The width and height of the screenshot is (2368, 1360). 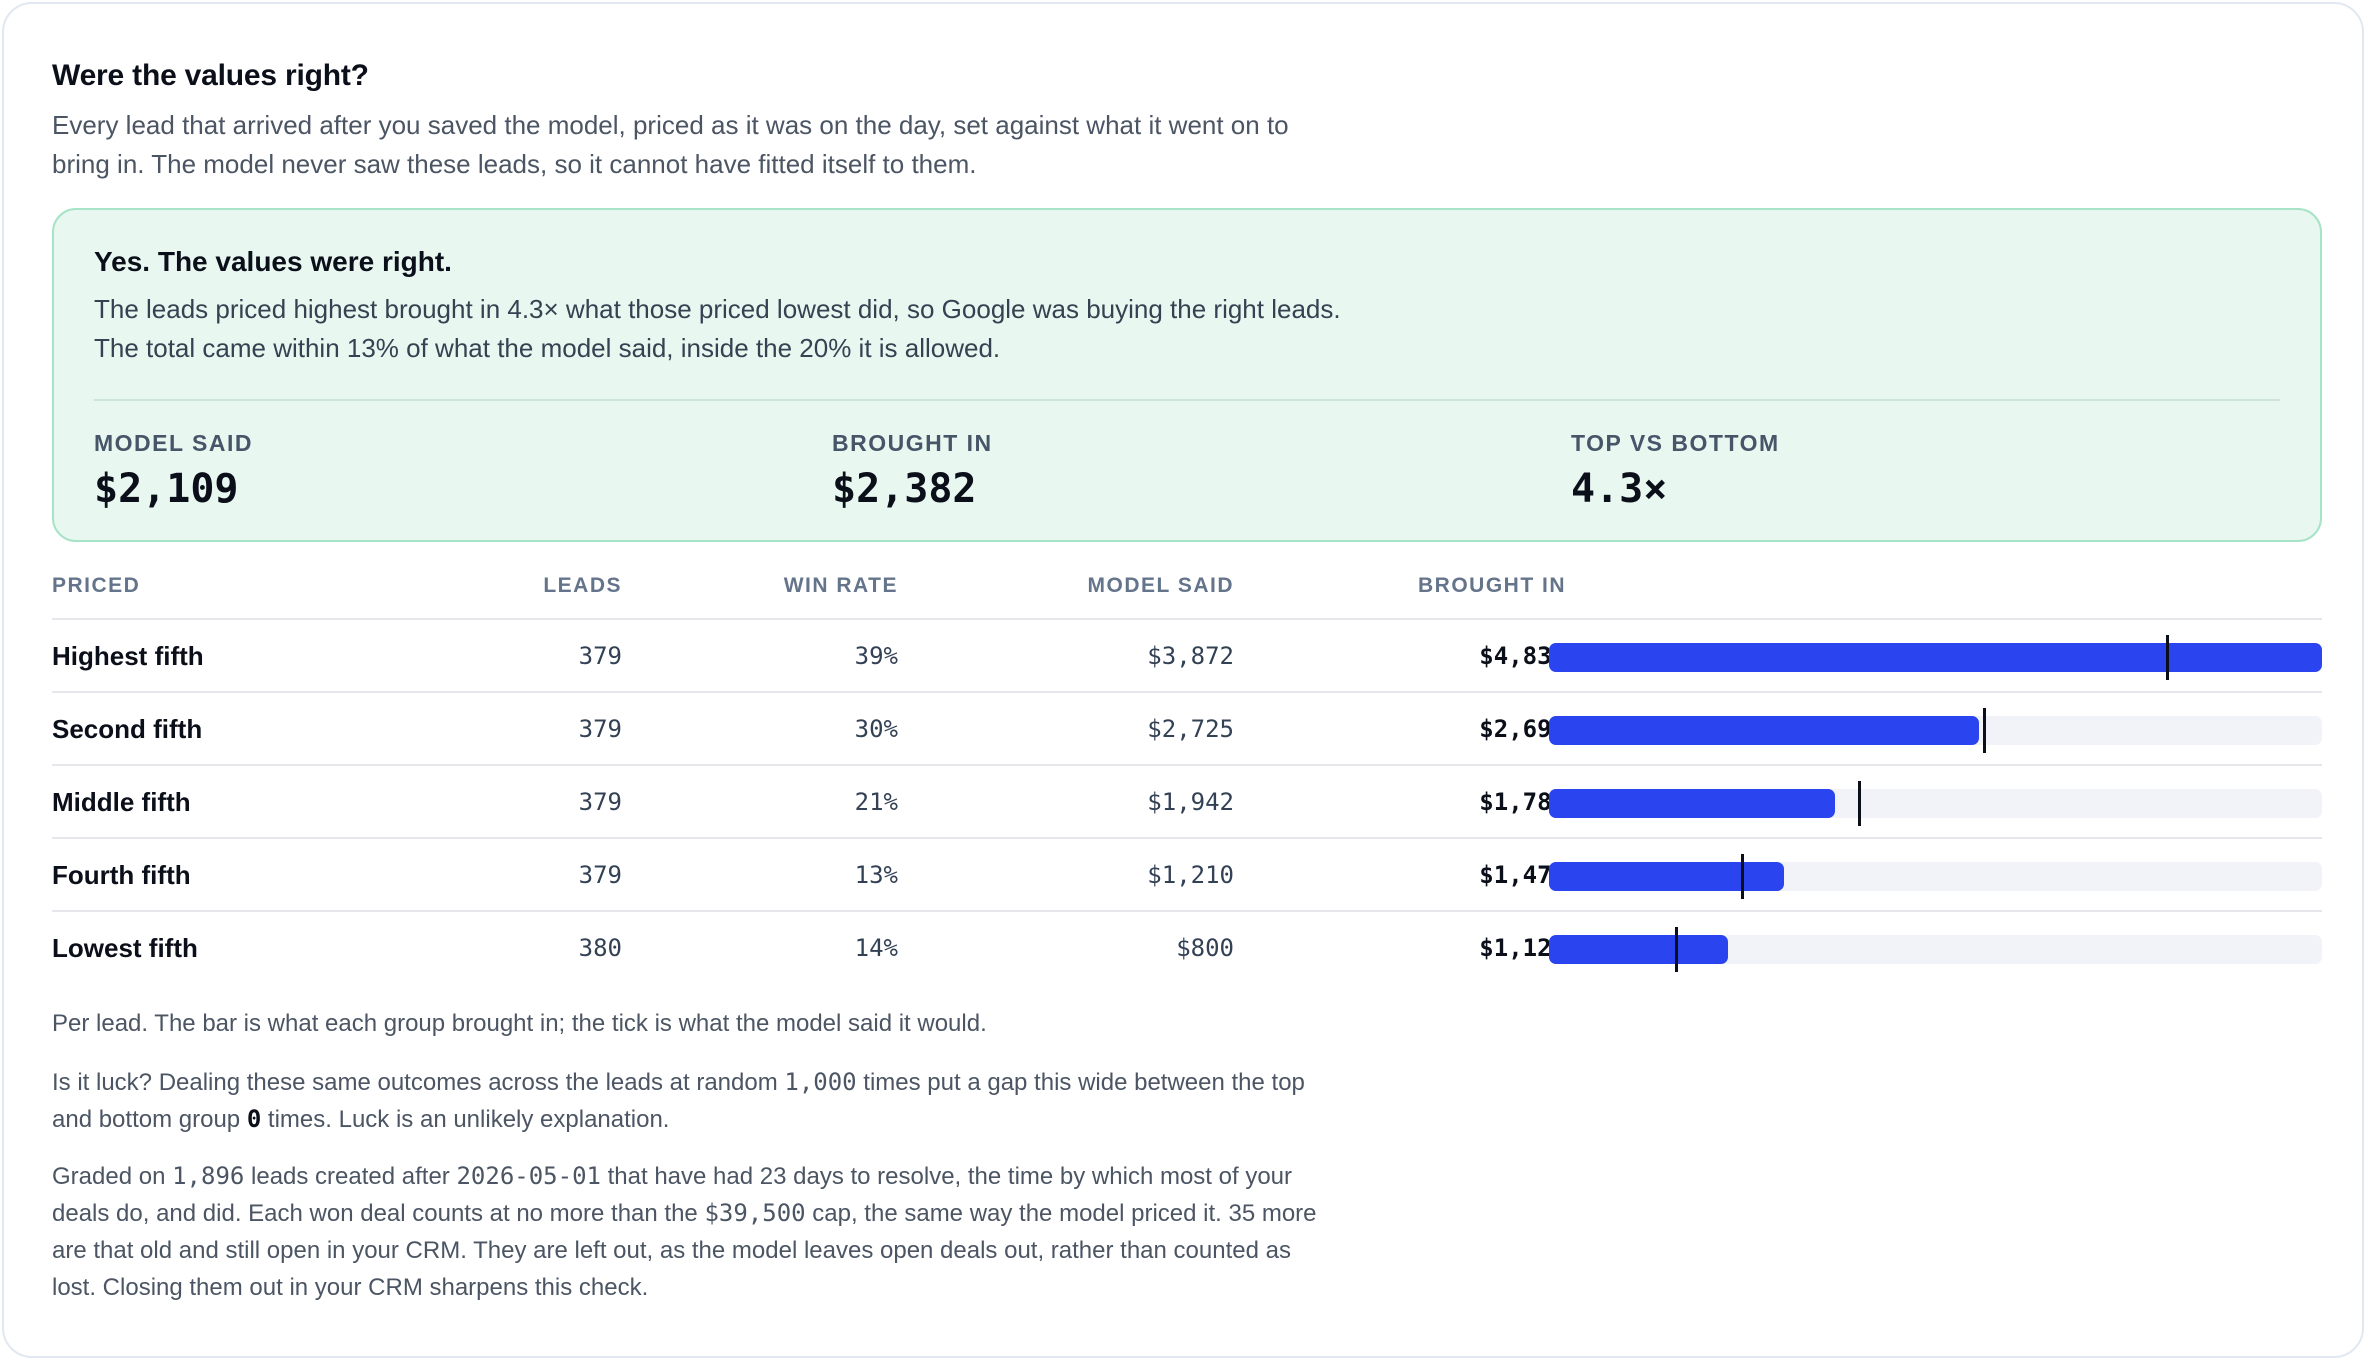 What do you see at coordinates (166, 489) in the screenshot?
I see `stat-value: $2,109` at bounding box center [166, 489].